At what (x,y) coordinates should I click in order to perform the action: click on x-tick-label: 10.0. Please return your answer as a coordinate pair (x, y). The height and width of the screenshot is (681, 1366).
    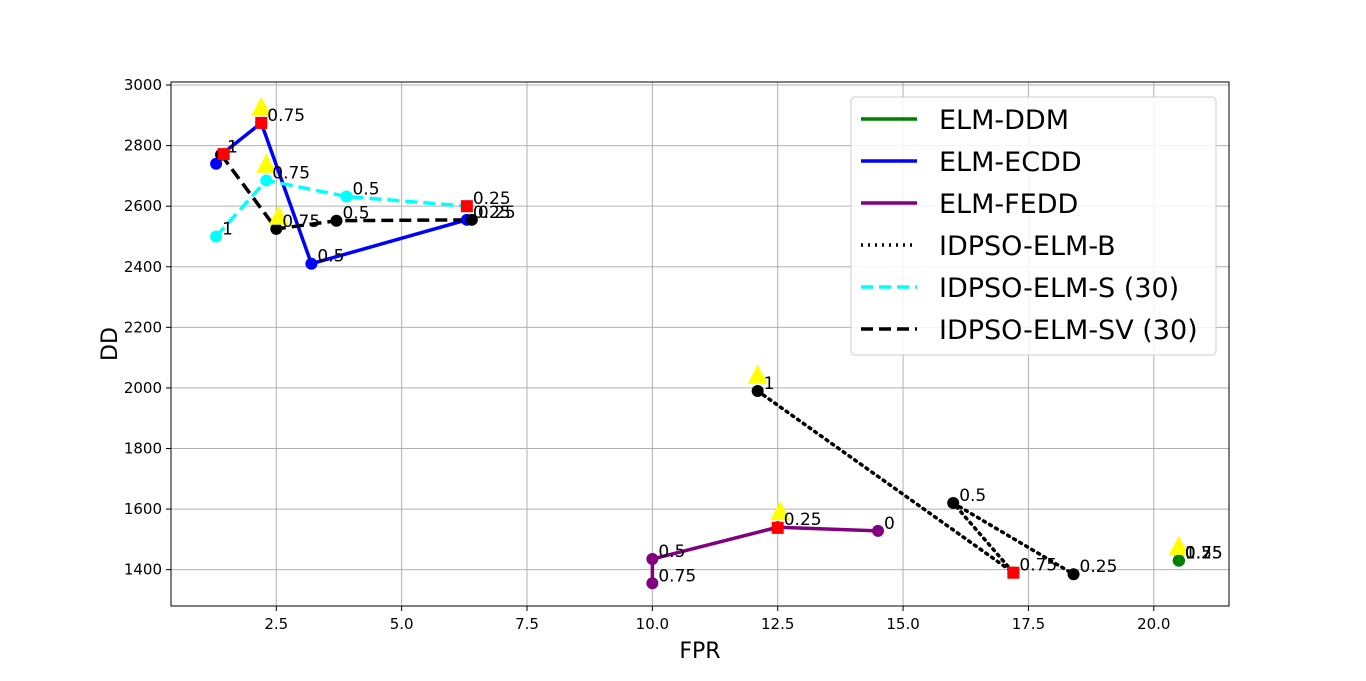
    Looking at the image, I should click on (652, 624).